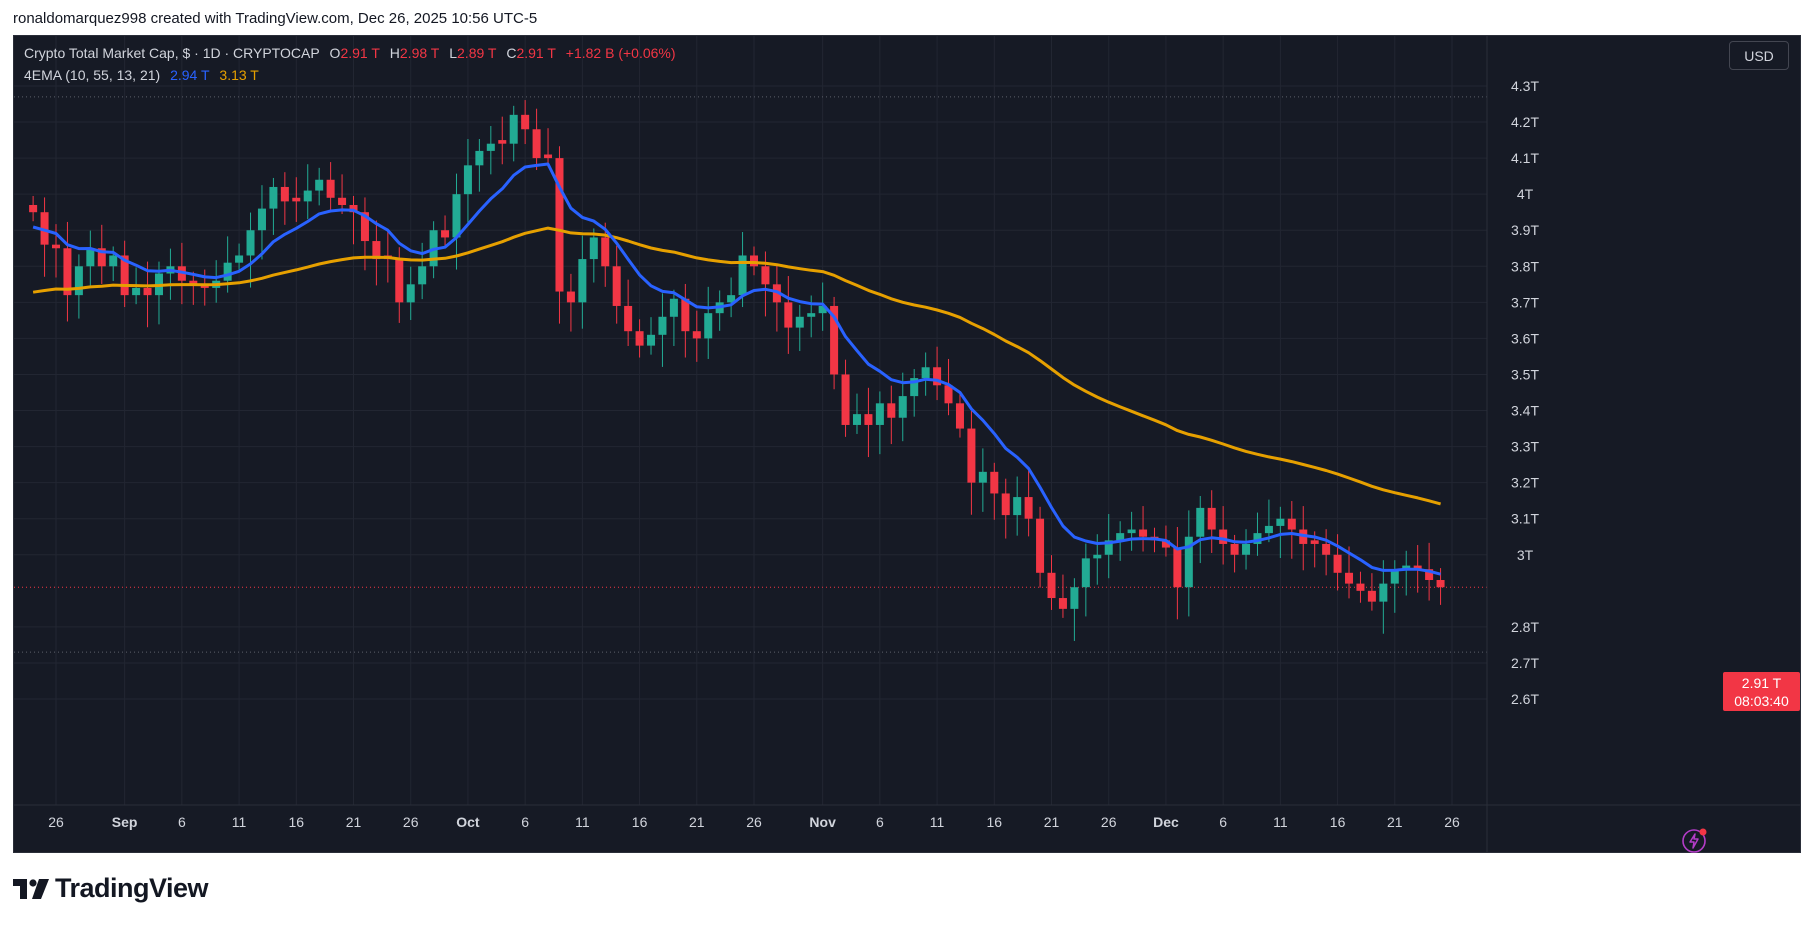  Describe the element at coordinates (132, 888) in the screenshot. I see `tradingview-logo-text: TradingView` at that location.